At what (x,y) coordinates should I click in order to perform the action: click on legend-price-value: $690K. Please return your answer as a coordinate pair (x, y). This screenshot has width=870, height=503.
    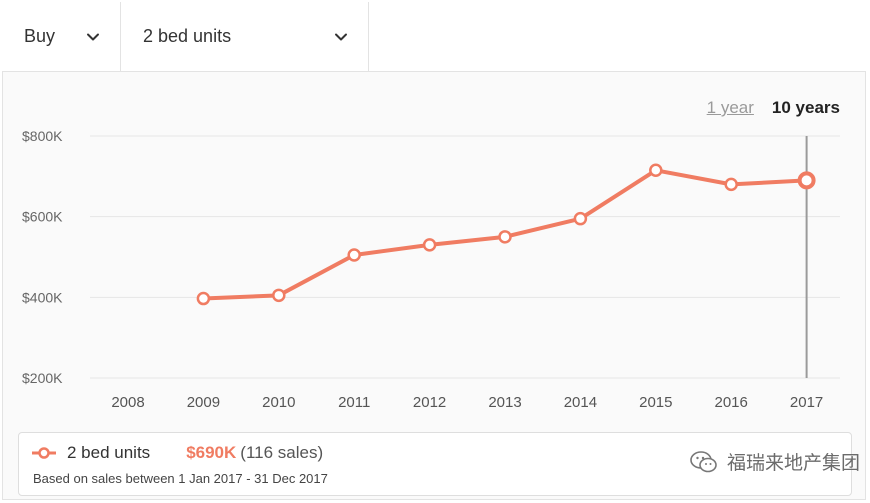
    Looking at the image, I should click on (211, 452).